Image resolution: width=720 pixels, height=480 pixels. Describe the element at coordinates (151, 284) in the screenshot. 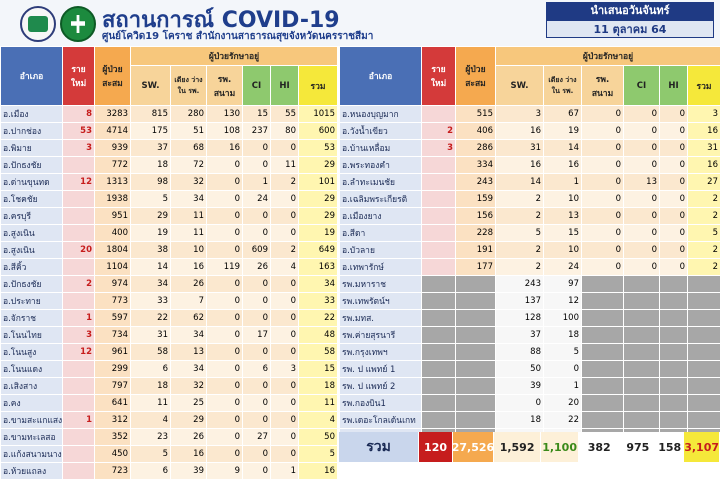

I see `sw-count: 34` at that location.